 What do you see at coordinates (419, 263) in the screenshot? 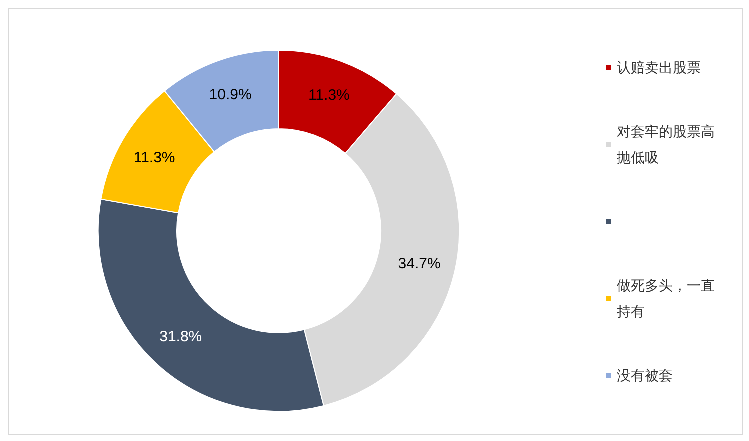
I see `data-label: 34.7%` at bounding box center [419, 263].